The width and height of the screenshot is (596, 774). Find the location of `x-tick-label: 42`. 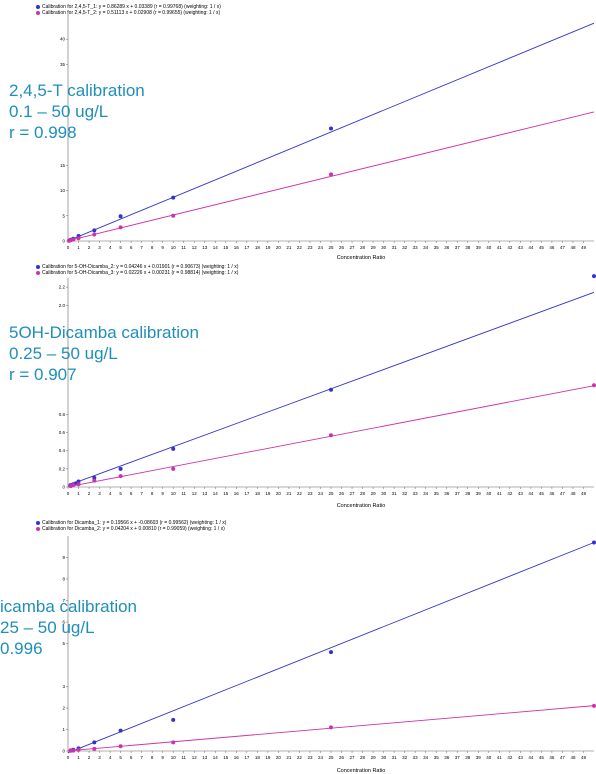

x-tick-label: 42 is located at coordinates (510, 757).